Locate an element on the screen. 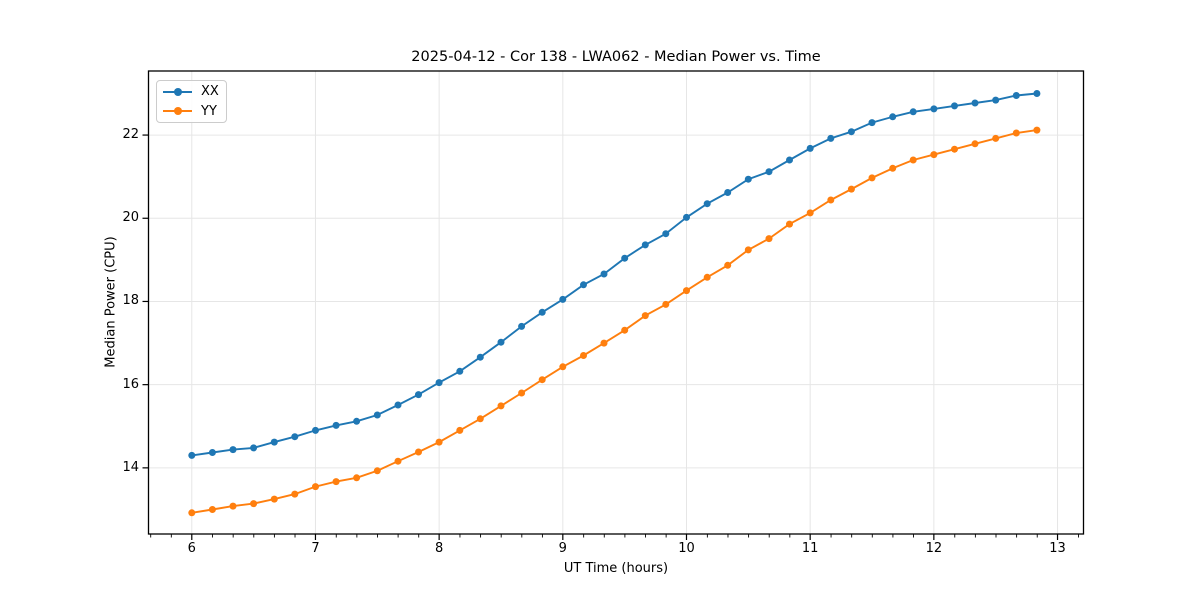 This screenshot has height=600, width=1200. y-tick-label: 16 is located at coordinates (130, 384).